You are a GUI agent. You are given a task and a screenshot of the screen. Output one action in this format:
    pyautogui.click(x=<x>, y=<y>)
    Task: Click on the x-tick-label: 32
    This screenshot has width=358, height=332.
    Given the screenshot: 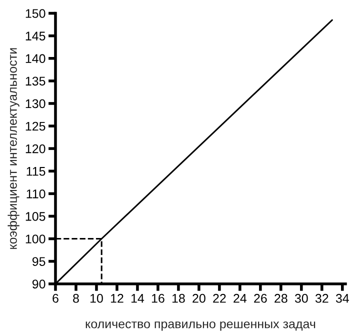 What is the action you would take?
    pyautogui.click(x=321, y=298)
    